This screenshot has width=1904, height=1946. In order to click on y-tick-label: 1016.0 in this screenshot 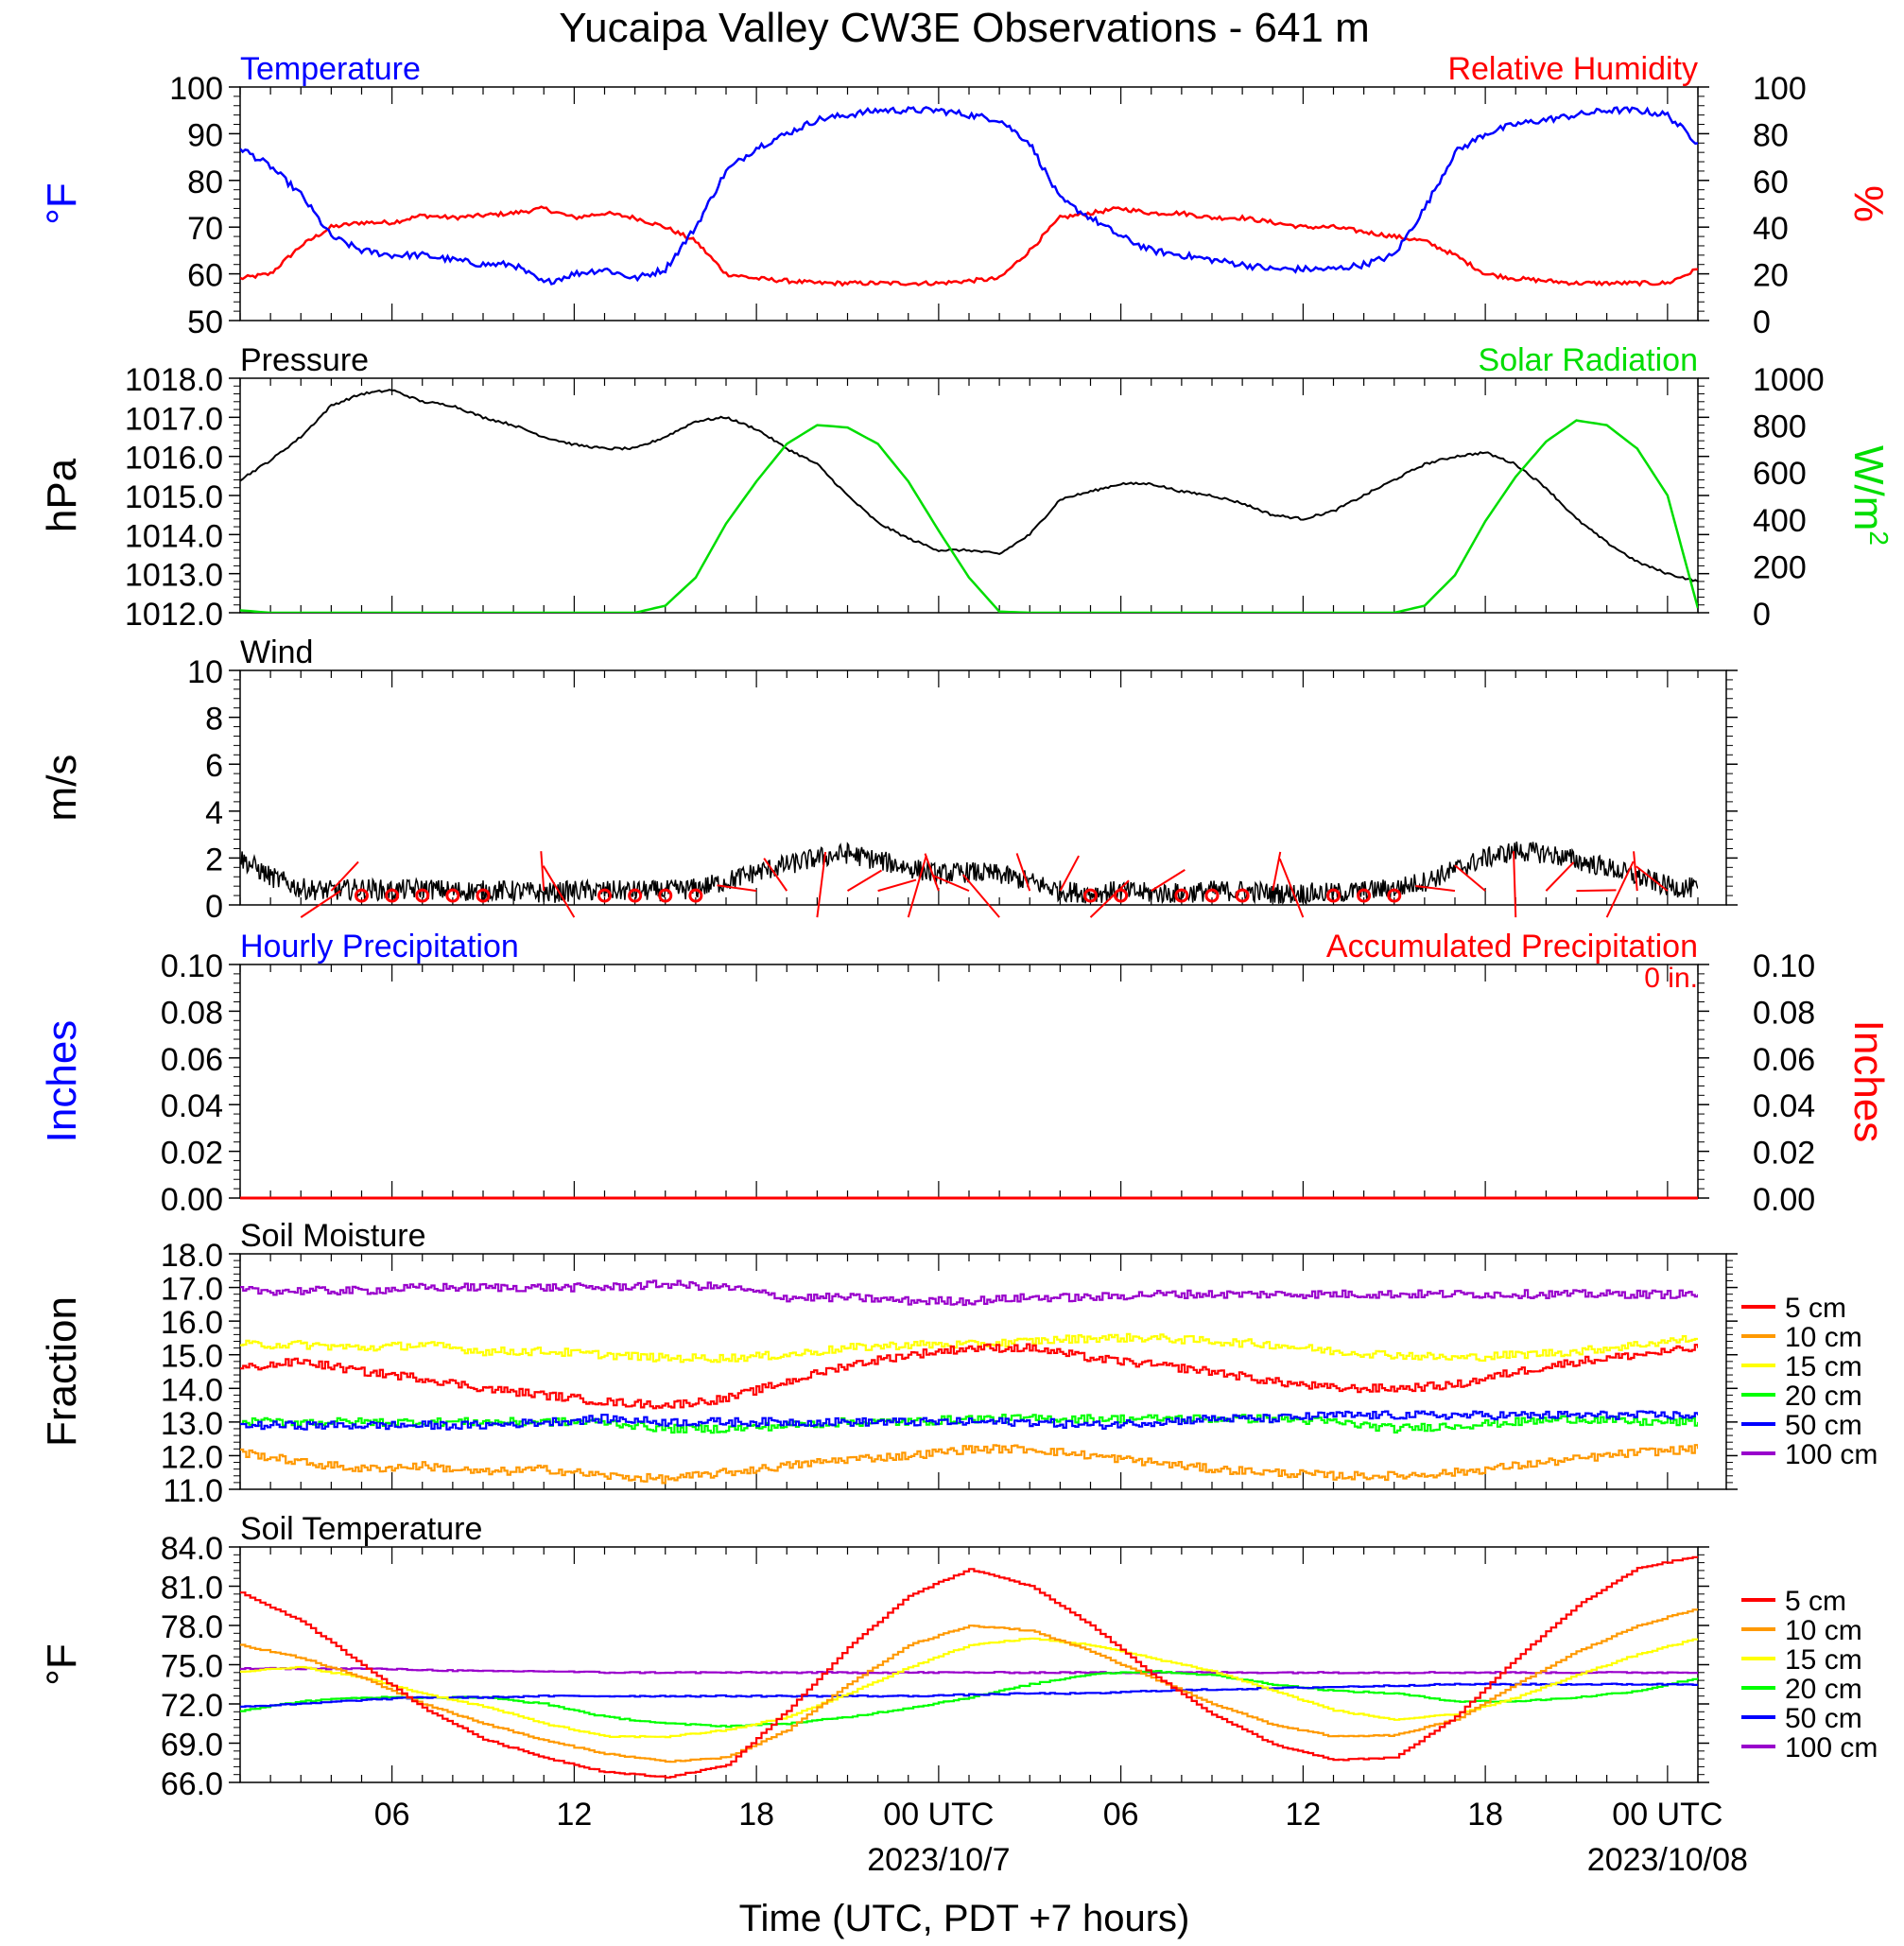, I will do `click(174, 459)`.